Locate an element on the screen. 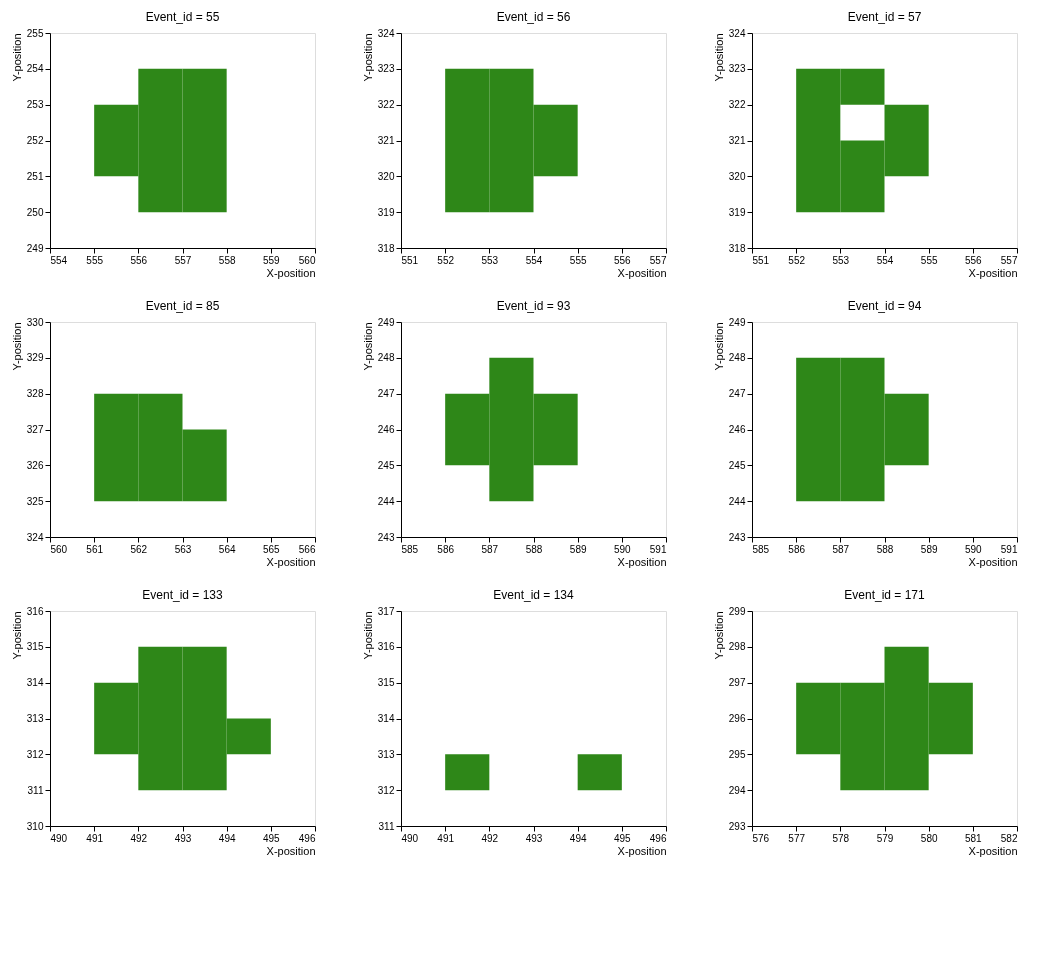 Image resolution: width=1058 pixels, height=959 pixels. x-tick-label: 589 is located at coordinates (929, 549).